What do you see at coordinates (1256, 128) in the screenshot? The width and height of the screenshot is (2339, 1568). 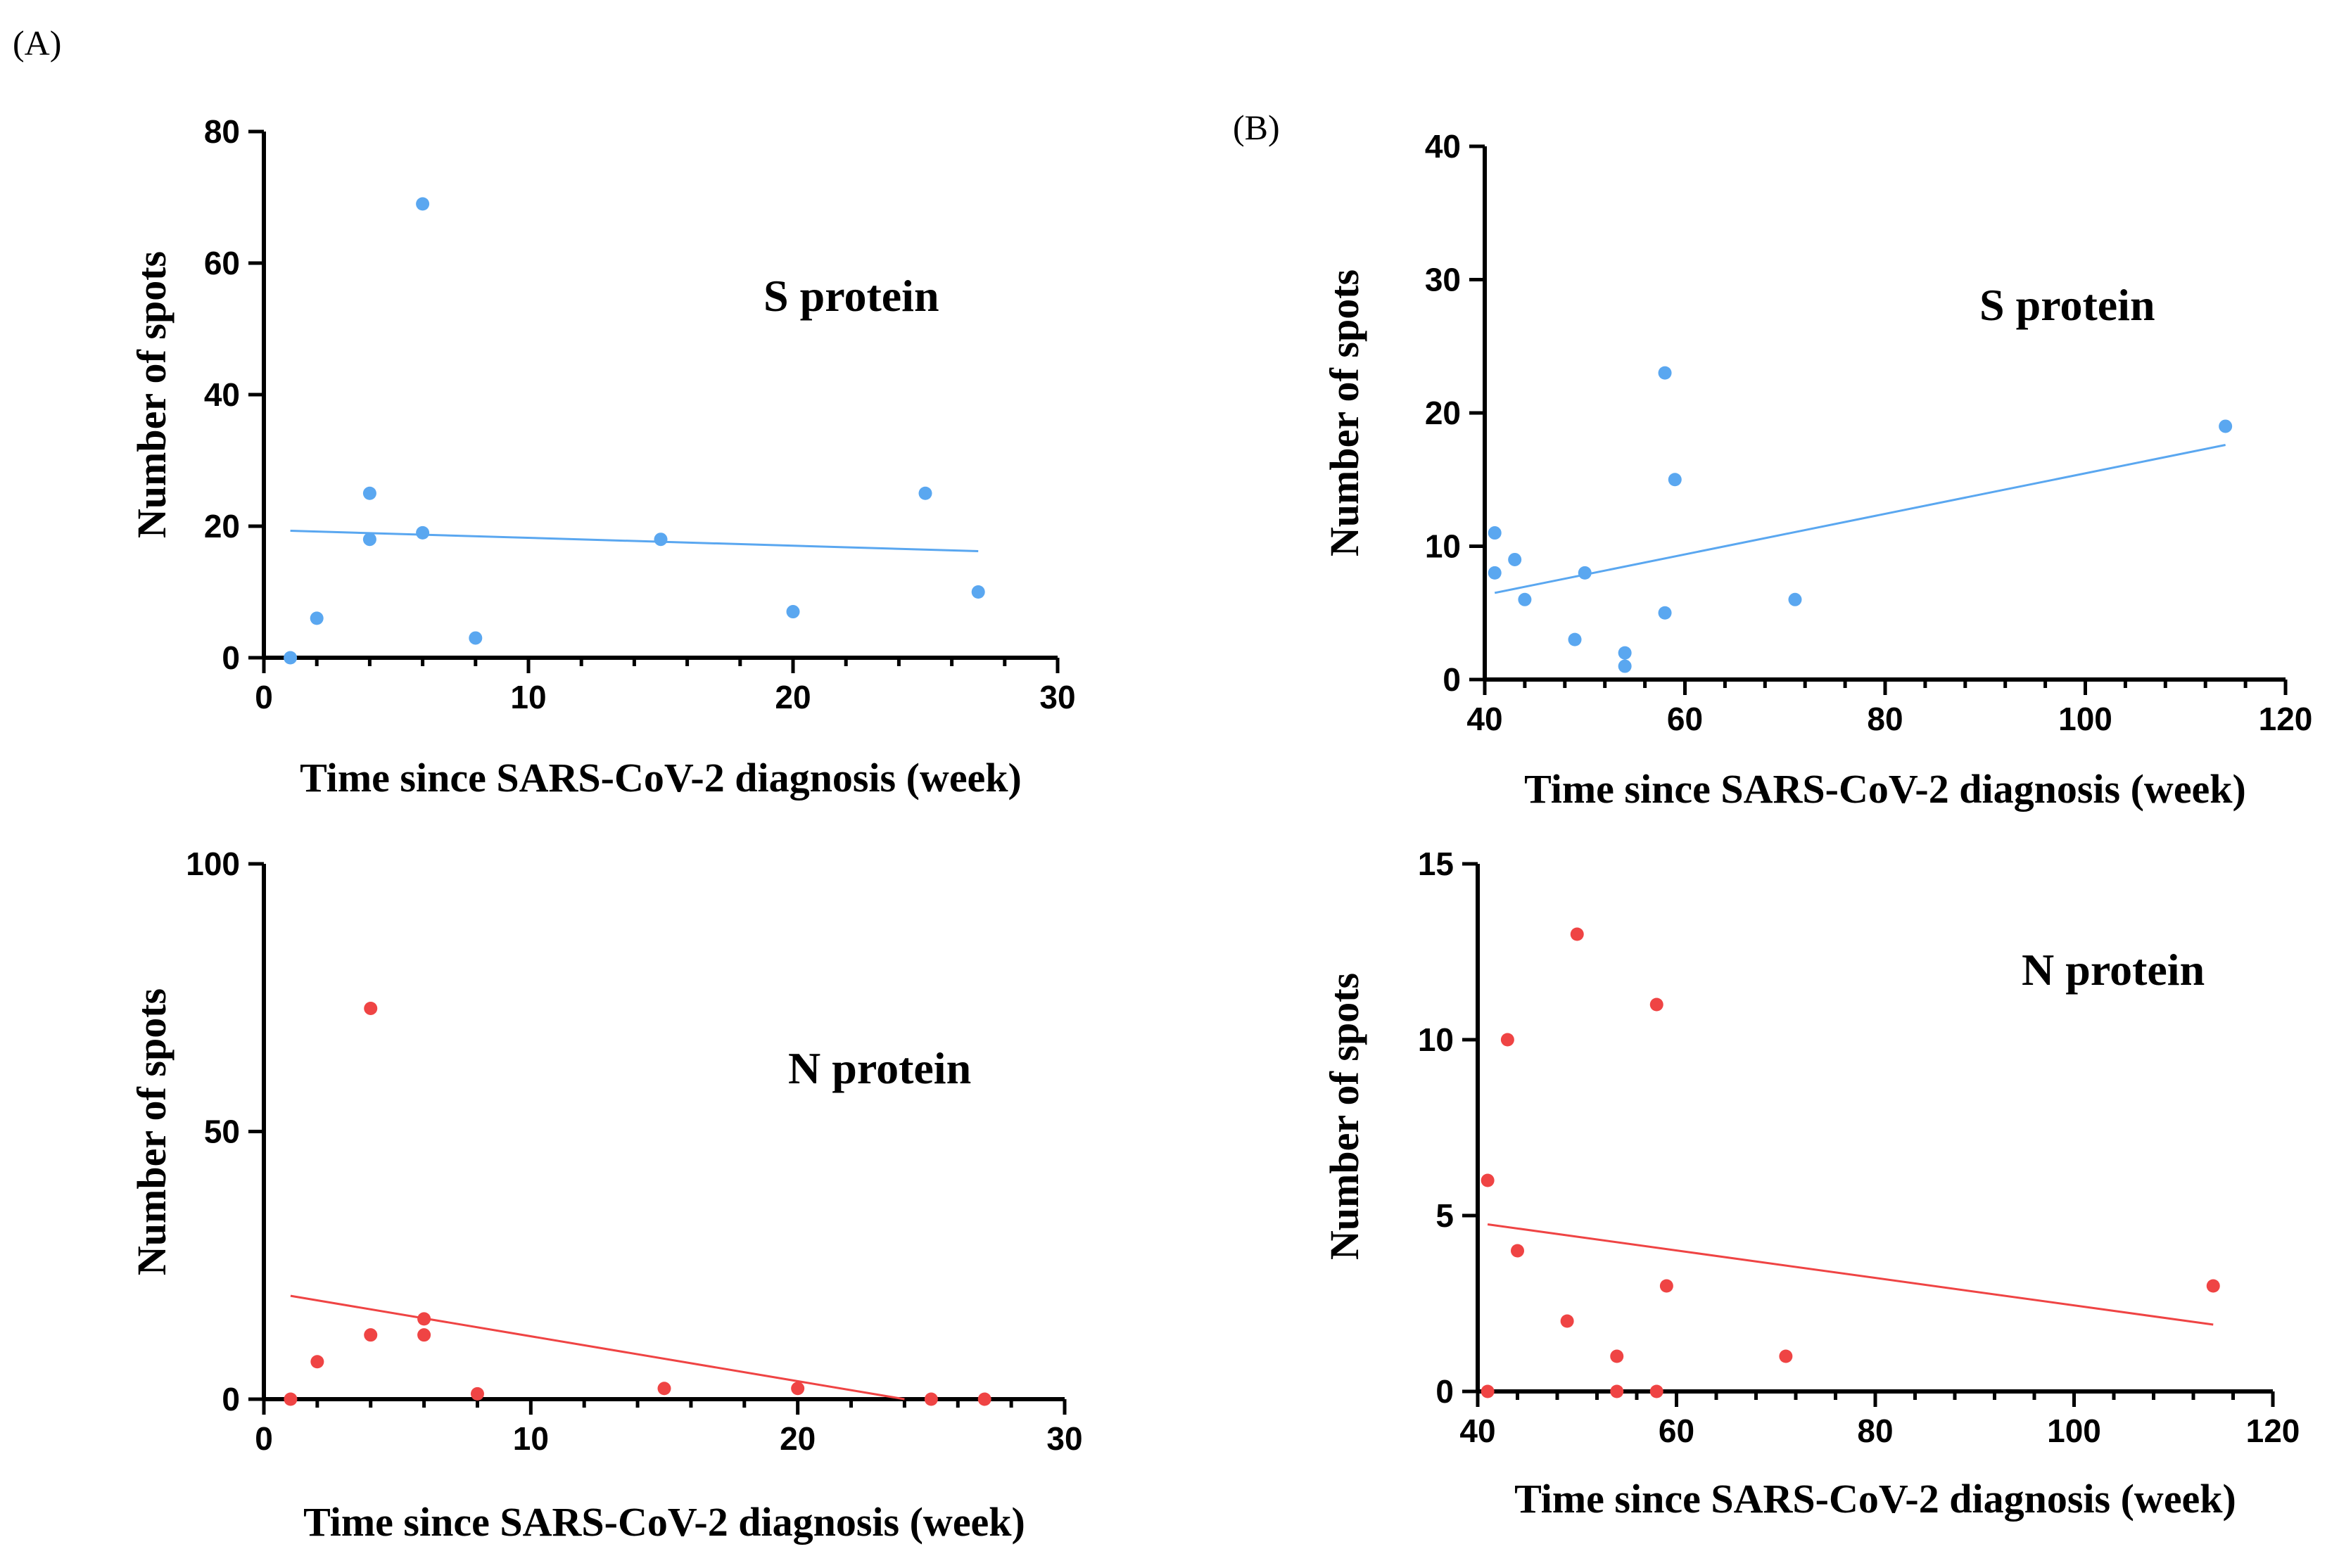 I see `panel-label-b: (B)` at bounding box center [1256, 128].